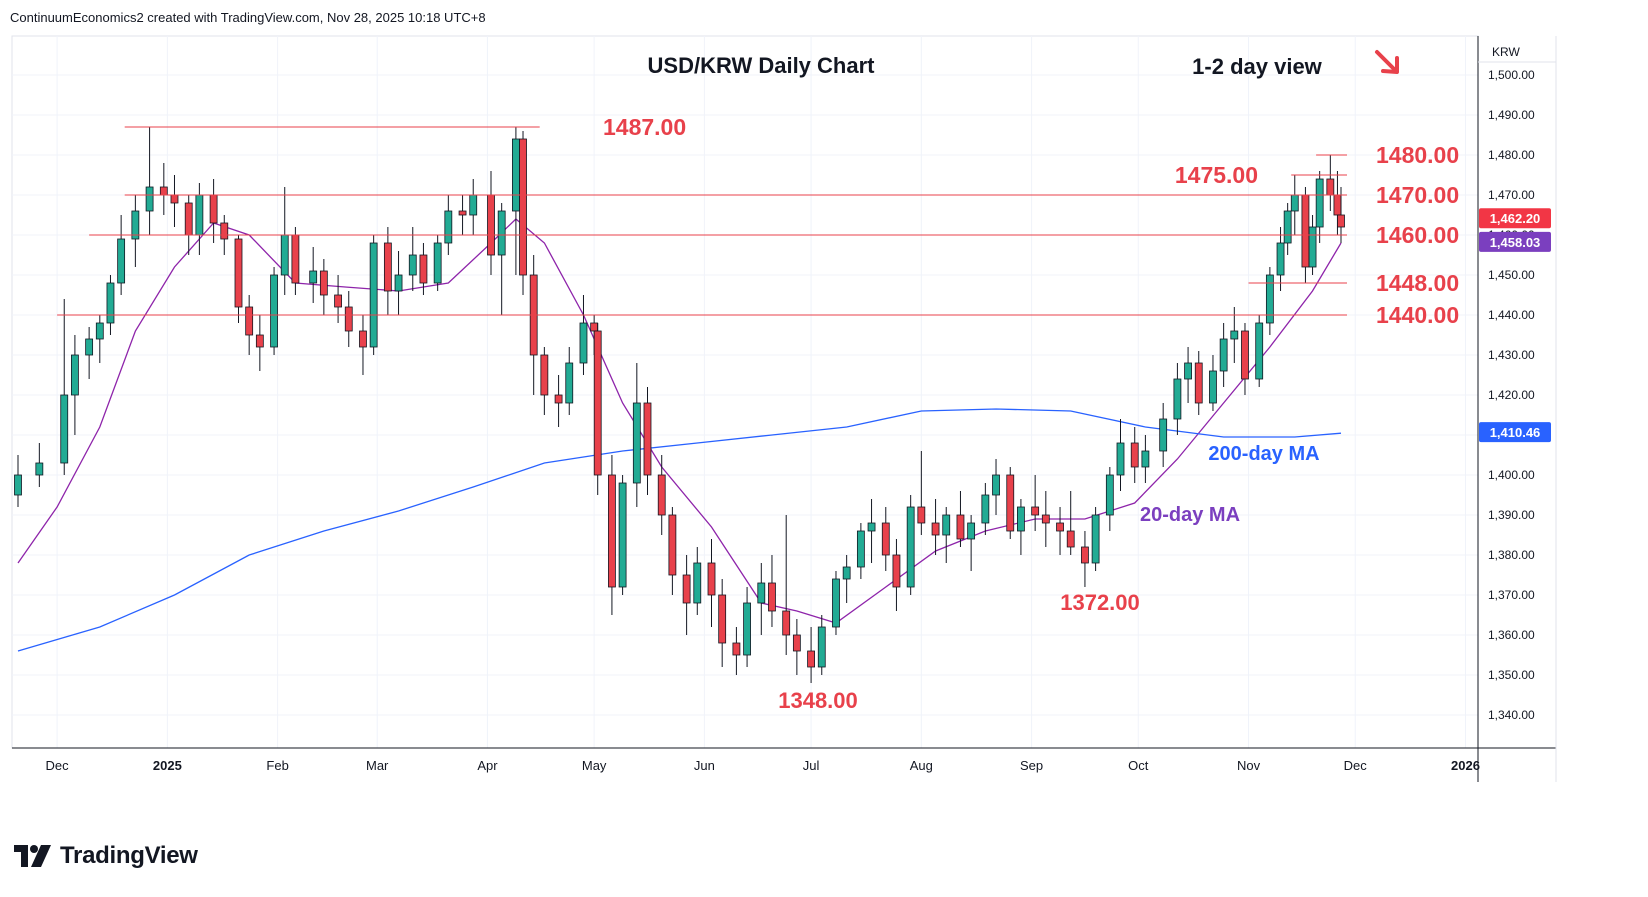 The height and width of the screenshot is (897, 1648). Describe the element at coordinates (1515, 432) in the screenshot. I see `price-badge-bg` at that location.